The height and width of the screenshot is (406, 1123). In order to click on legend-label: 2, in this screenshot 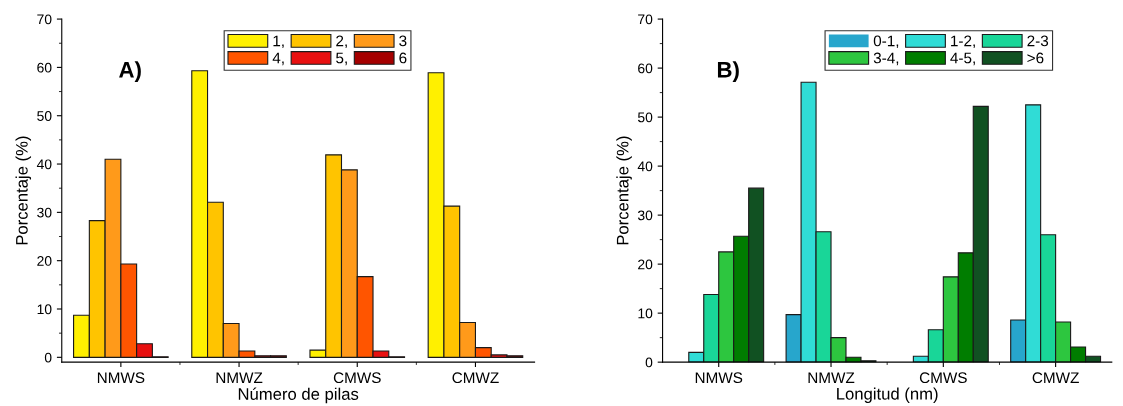, I will do `click(341, 42)`.